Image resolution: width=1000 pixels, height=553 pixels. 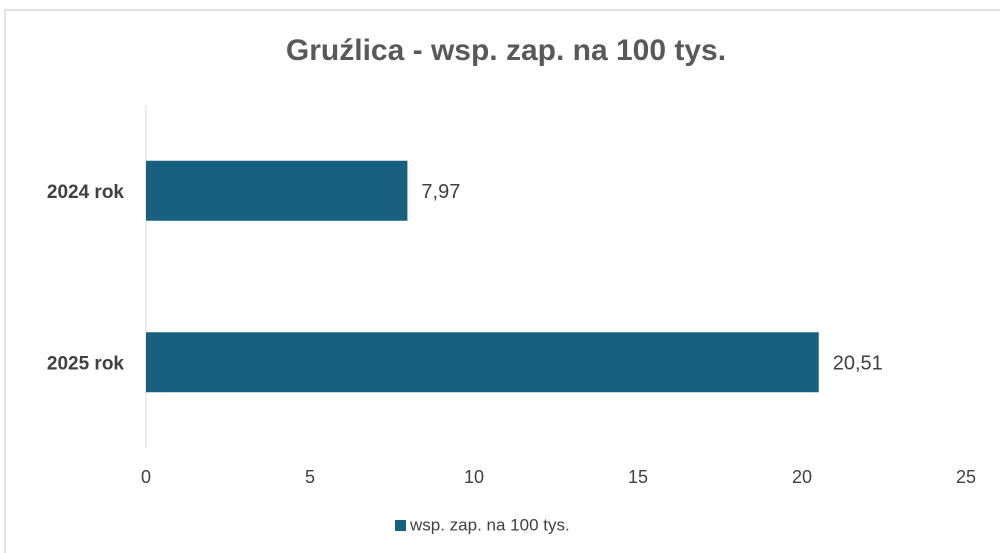 What do you see at coordinates (474, 477) in the screenshot?
I see `x-tick-label: 10` at bounding box center [474, 477].